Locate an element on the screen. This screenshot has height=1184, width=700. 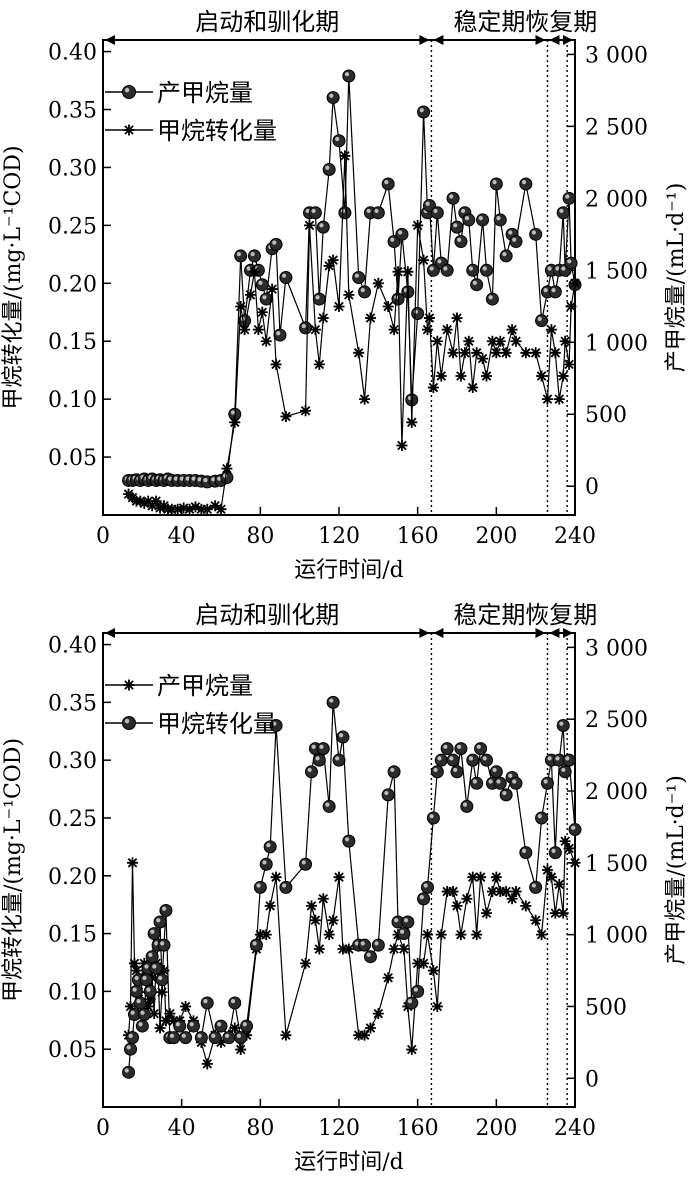
x-tick-label: 200 is located at coordinates (496, 1128).